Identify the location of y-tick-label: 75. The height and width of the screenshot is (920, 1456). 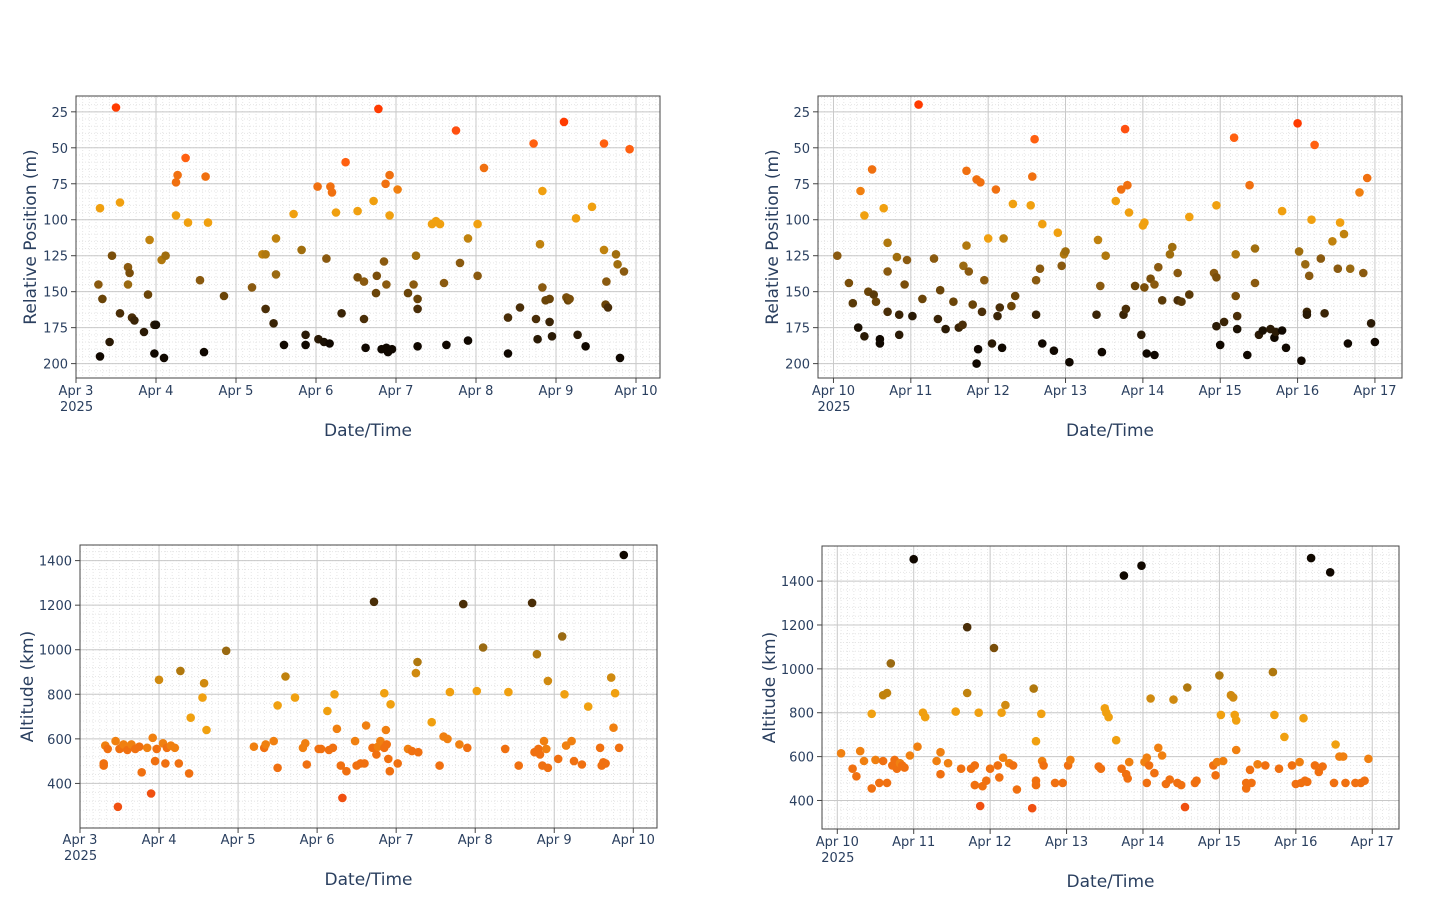
(59, 185).